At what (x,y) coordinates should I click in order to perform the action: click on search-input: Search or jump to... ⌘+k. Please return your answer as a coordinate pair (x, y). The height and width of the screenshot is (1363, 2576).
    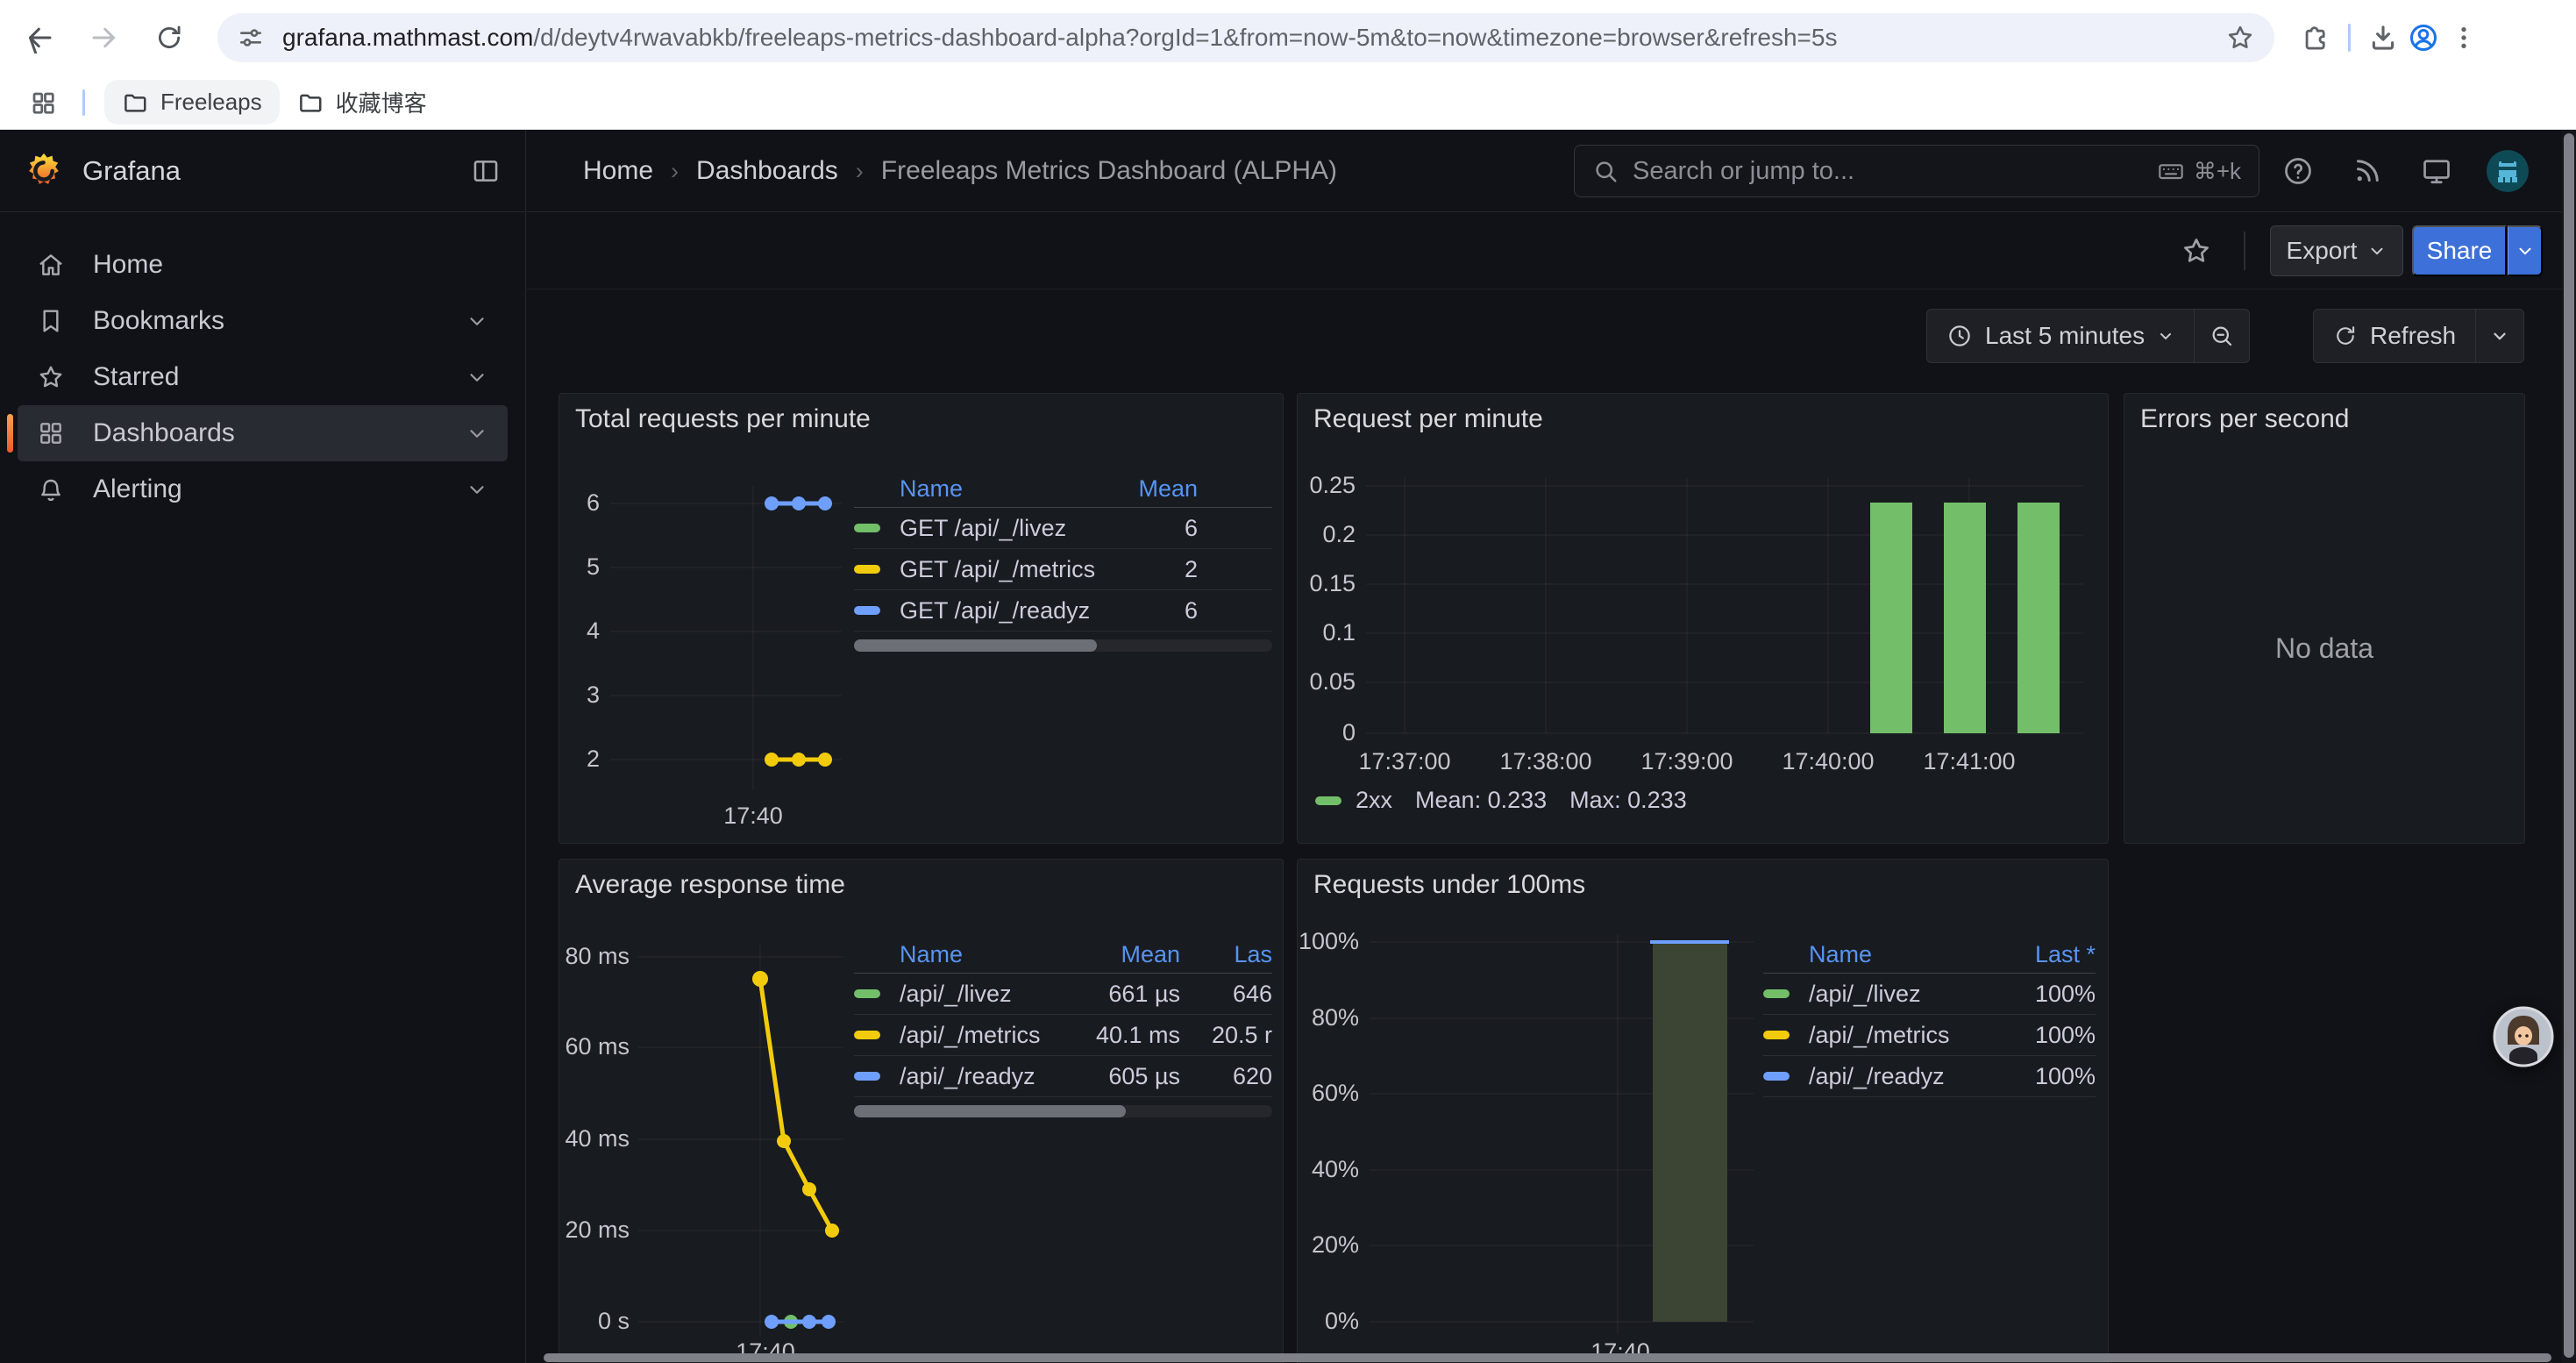
    Looking at the image, I should click on (1916, 171).